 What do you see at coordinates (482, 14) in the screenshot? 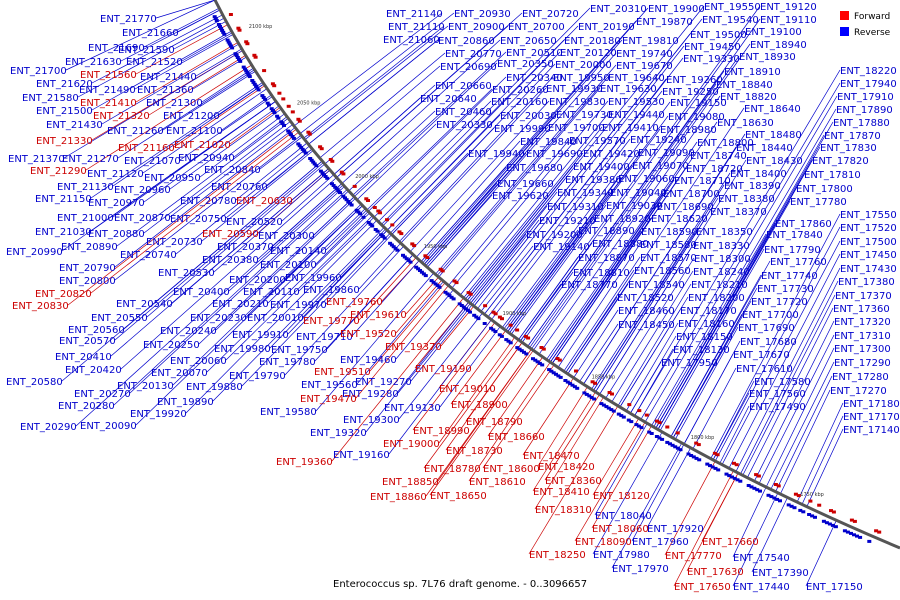
I see `gene-label: ENT_20930` at bounding box center [482, 14].